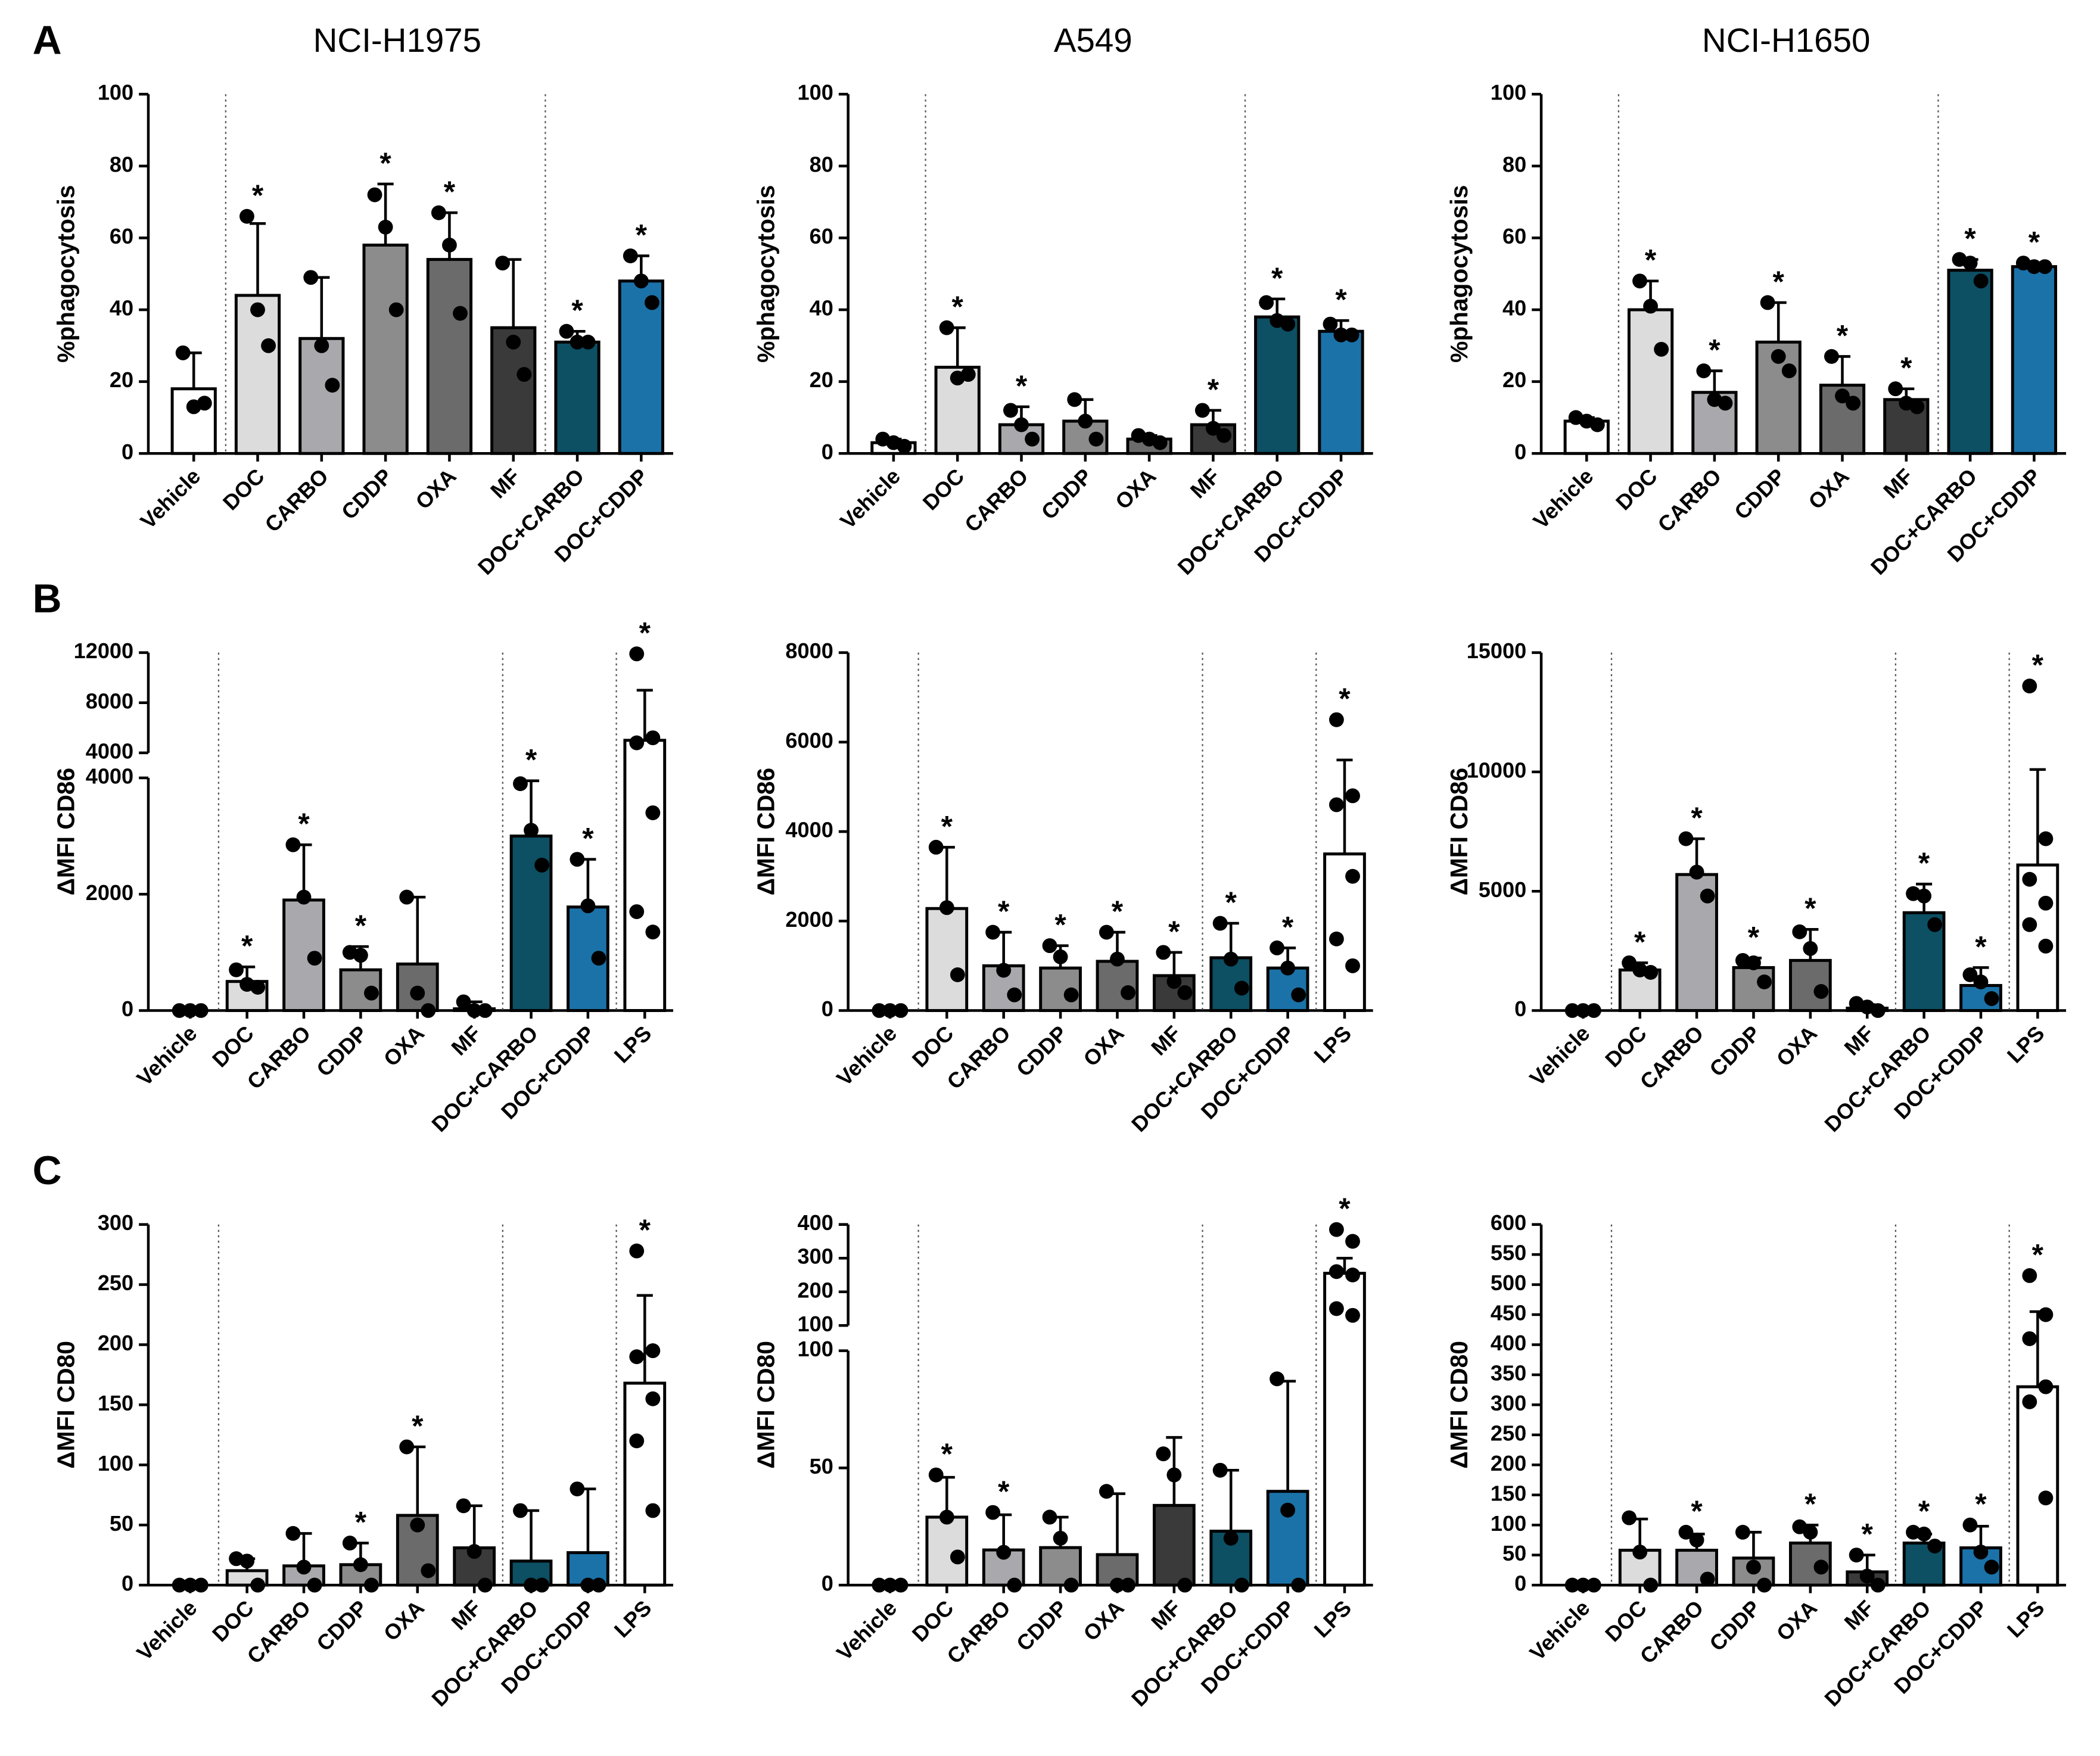 This screenshot has height=1756, width=2100. I want to click on x-tick-label: CARBO, so click(978, 1057).